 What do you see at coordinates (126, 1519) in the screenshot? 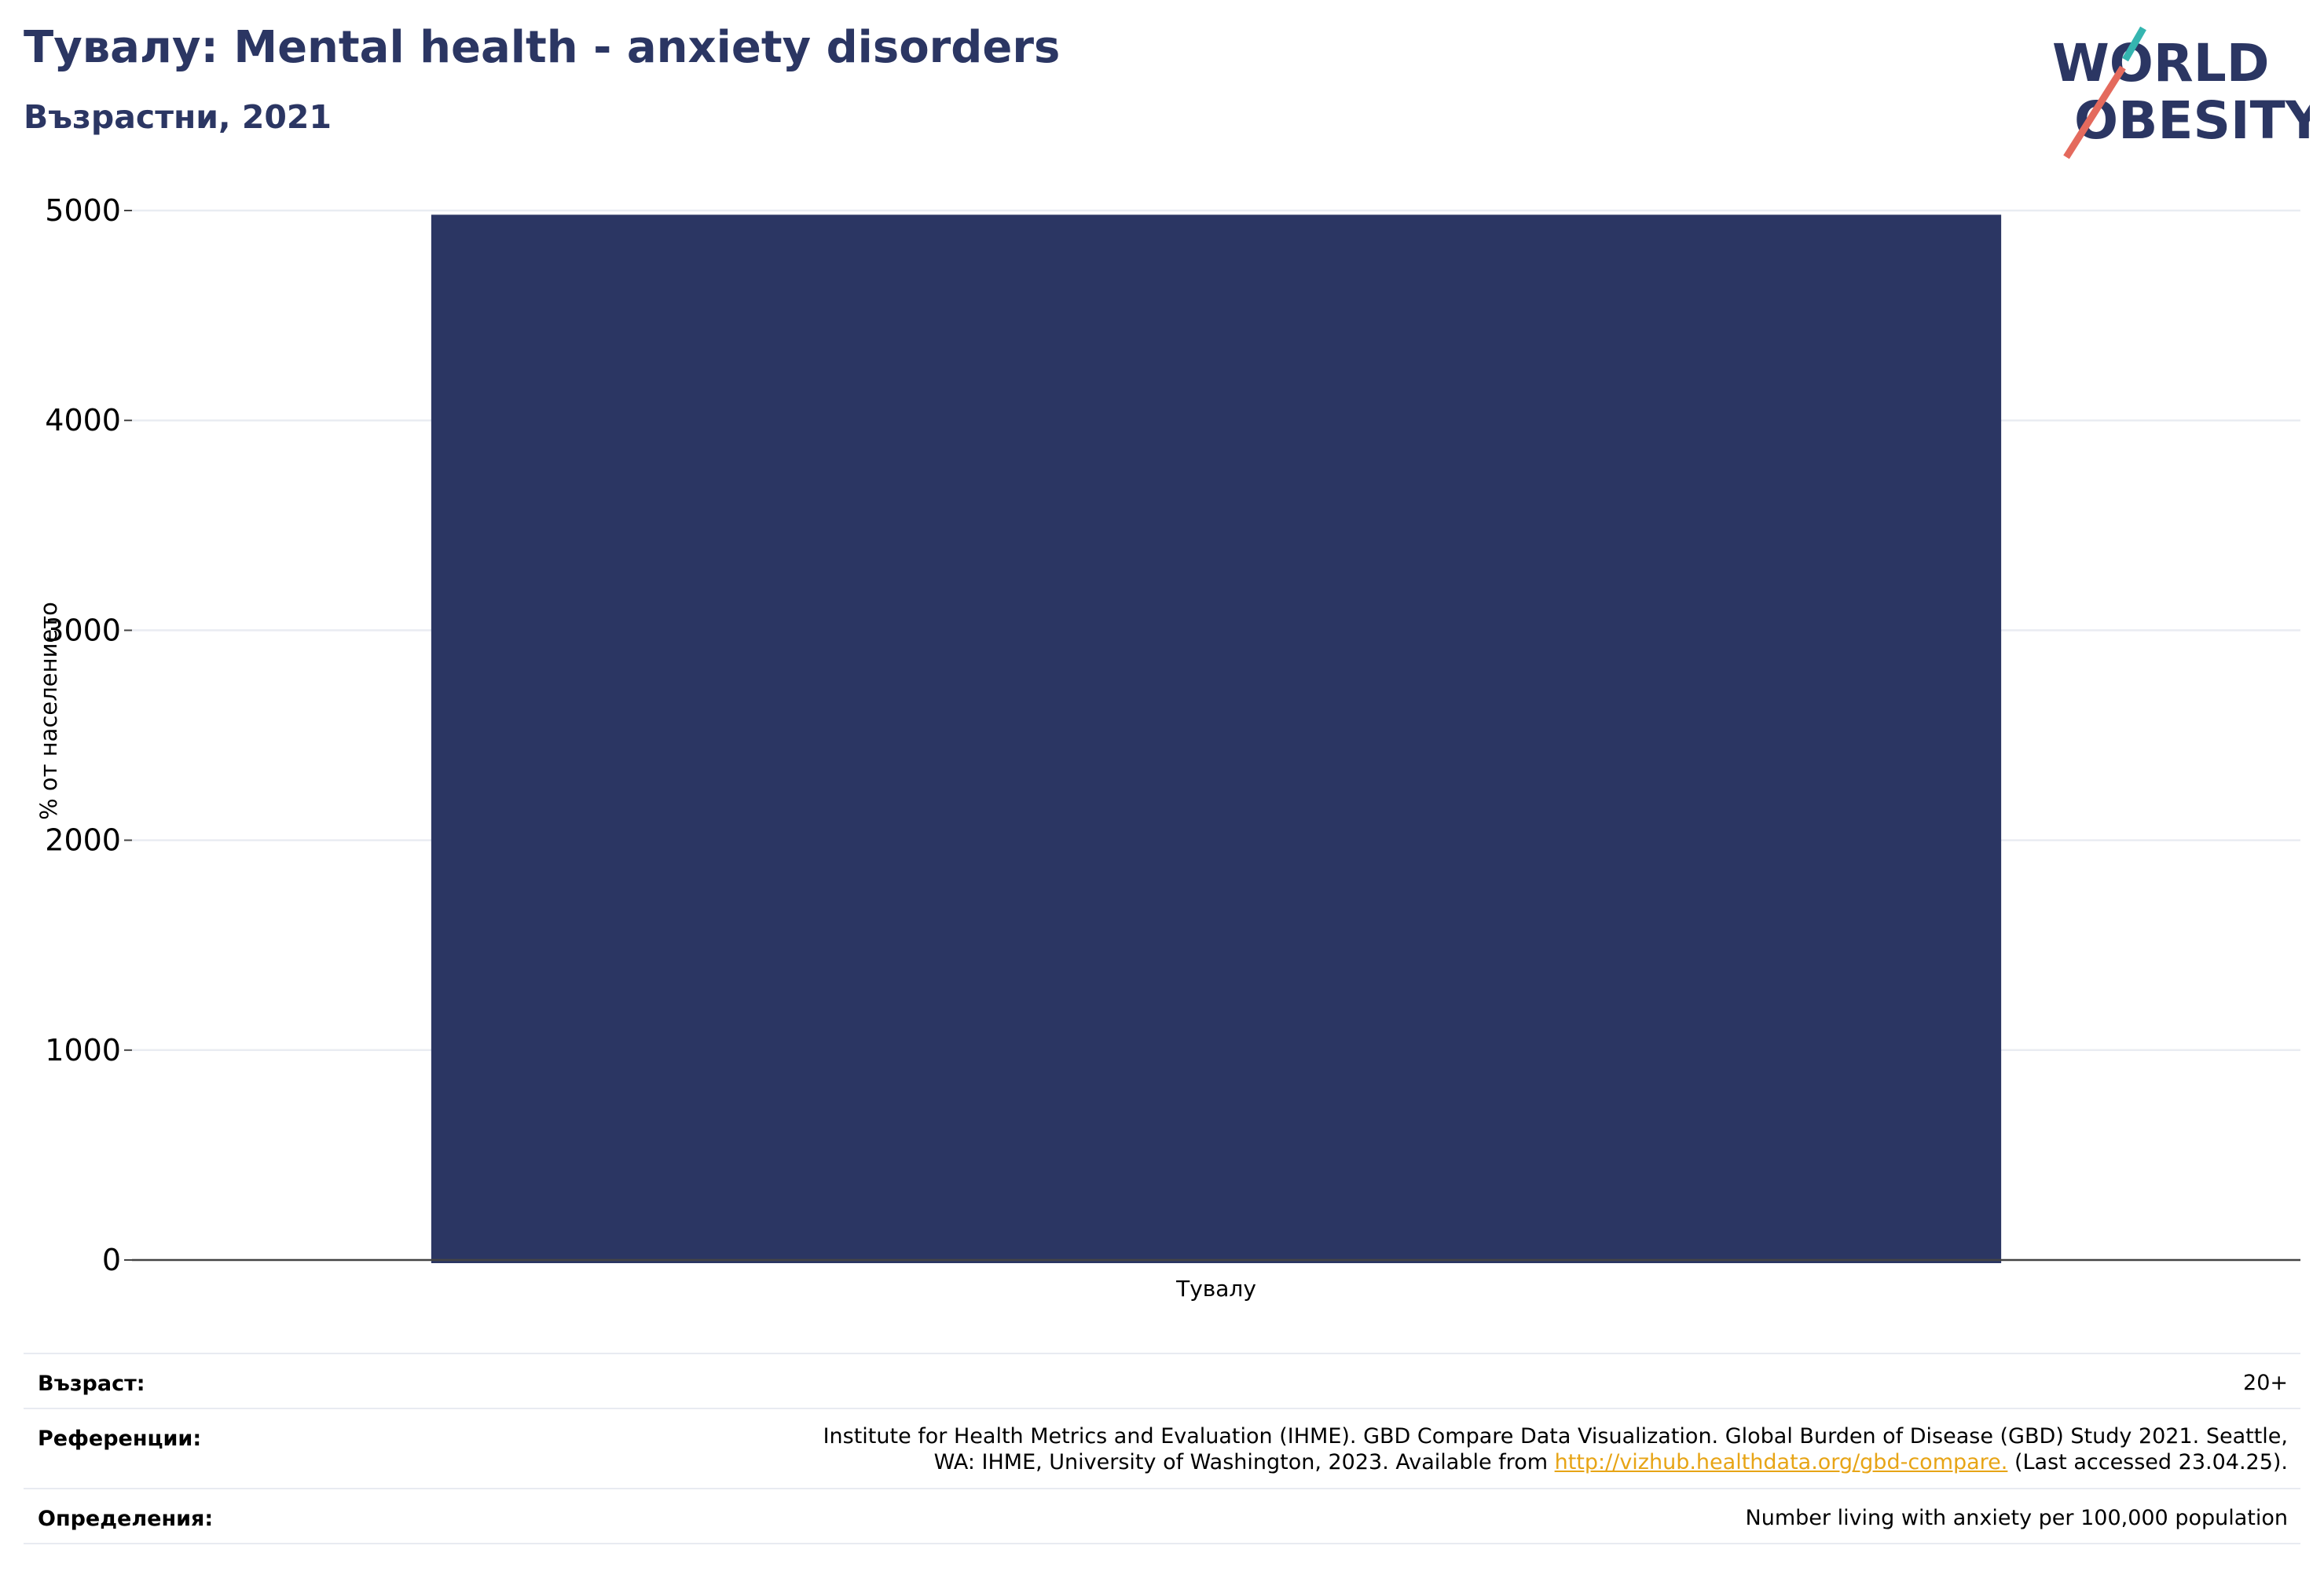
I see `definitions-label: Определения:` at bounding box center [126, 1519].